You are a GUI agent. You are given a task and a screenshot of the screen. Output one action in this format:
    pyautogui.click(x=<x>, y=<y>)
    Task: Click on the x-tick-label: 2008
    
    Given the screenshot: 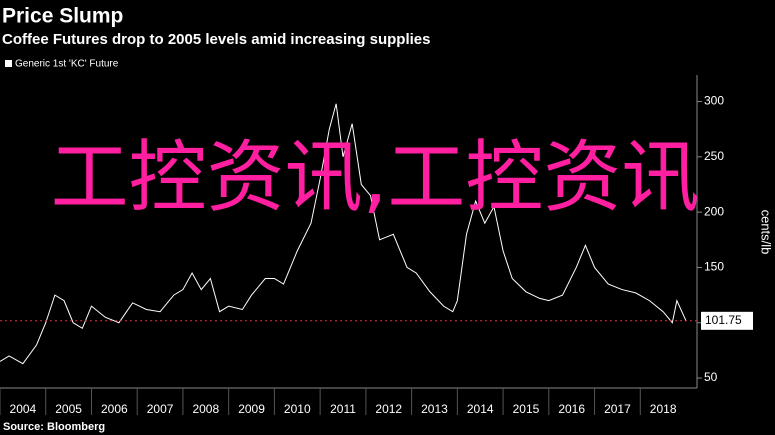 What is the action you would take?
    pyautogui.click(x=205, y=409)
    